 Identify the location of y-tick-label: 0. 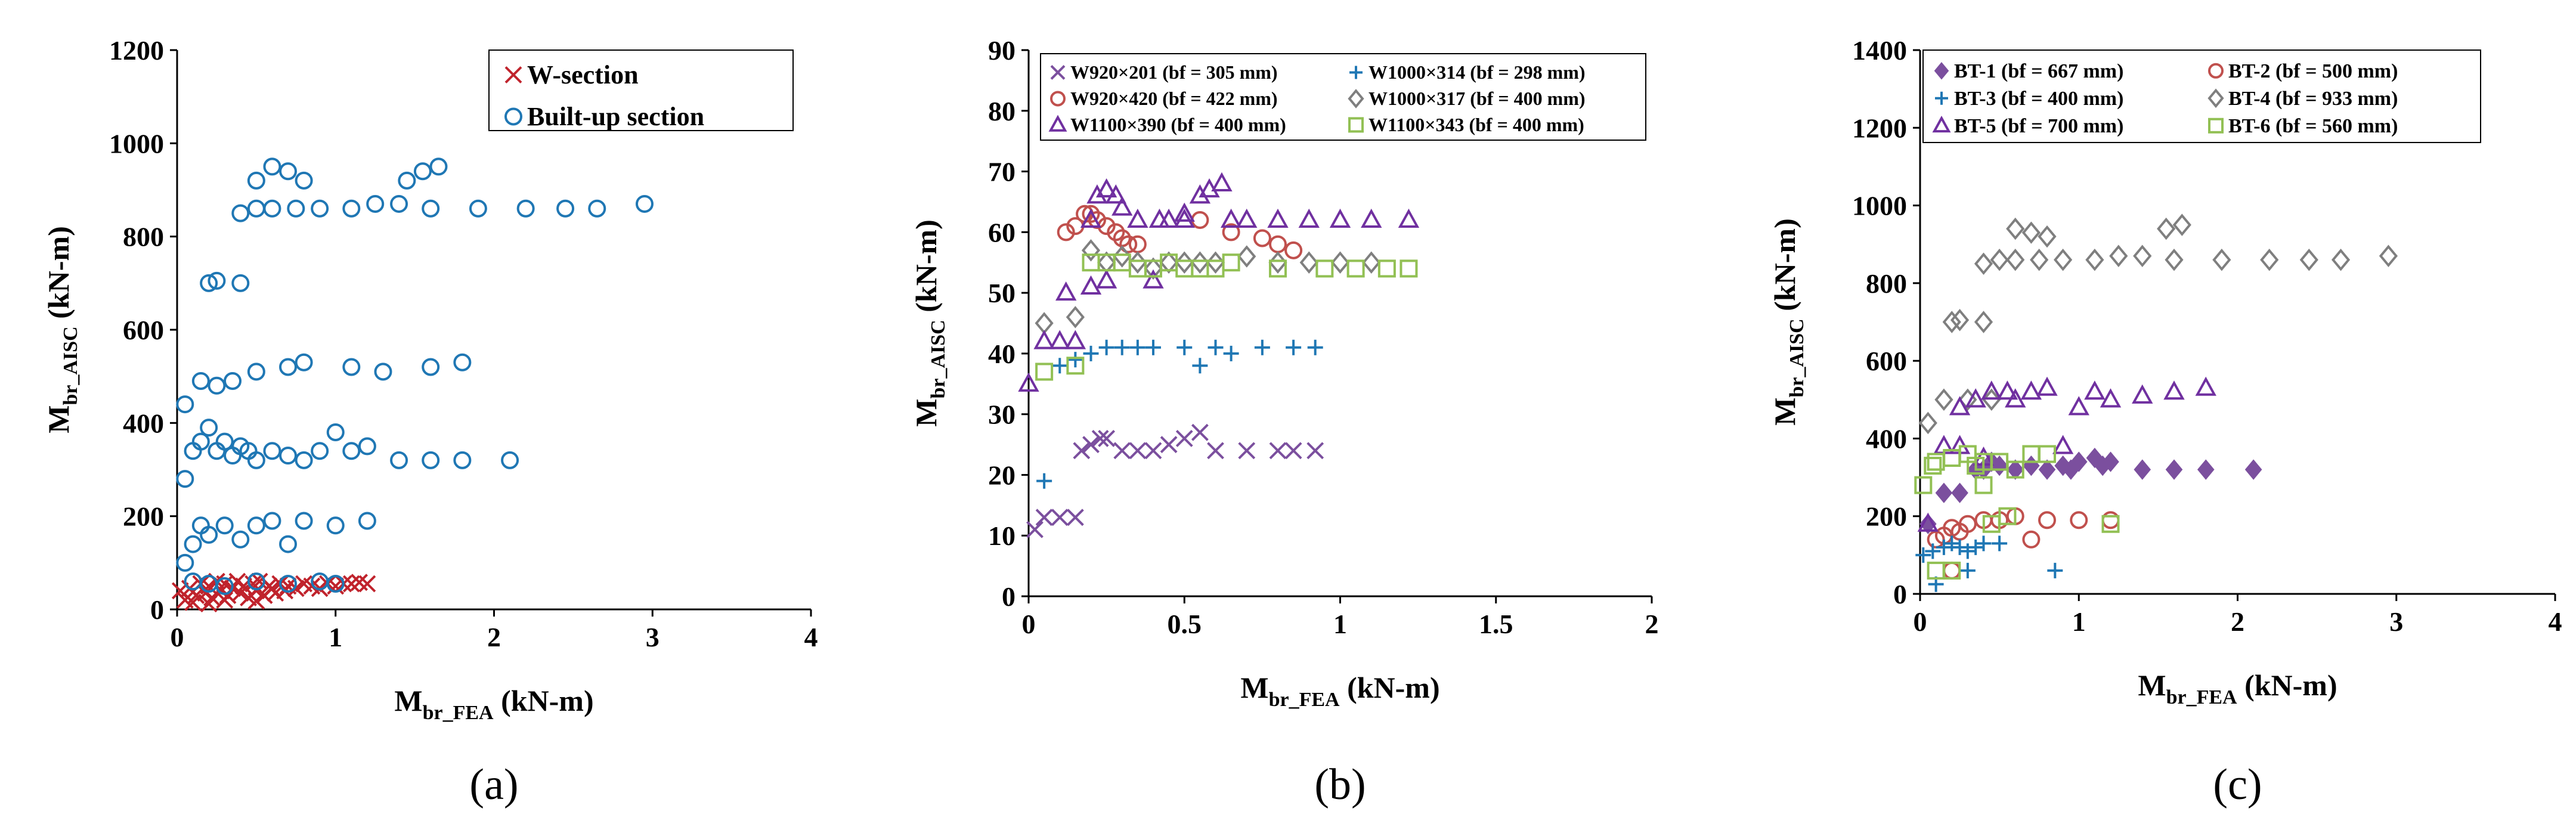
(157, 609).